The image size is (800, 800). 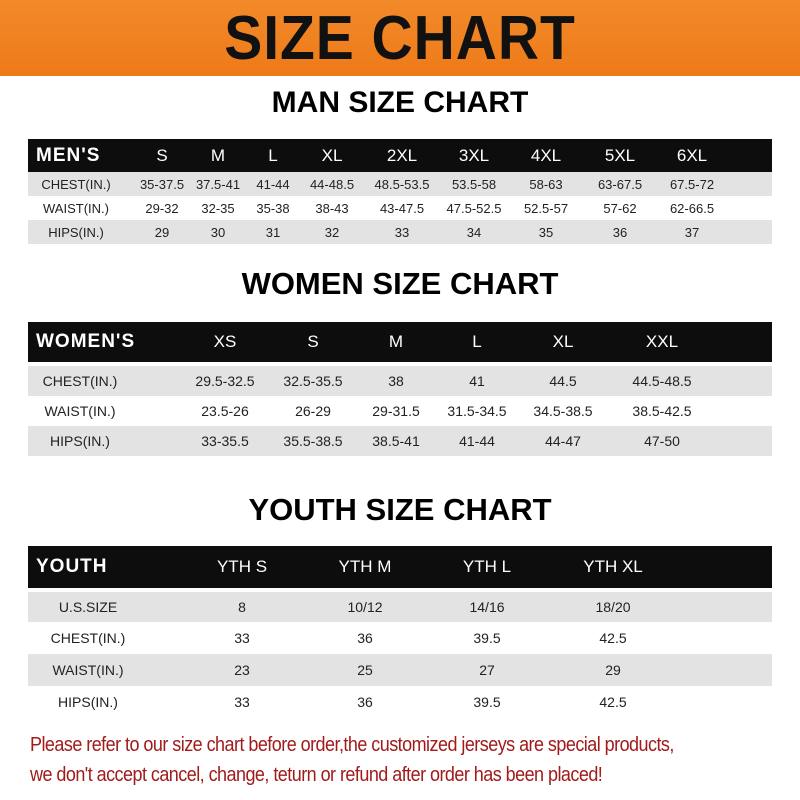 I want to click on size-value: 67.5-72, so click(x=692, y=184).